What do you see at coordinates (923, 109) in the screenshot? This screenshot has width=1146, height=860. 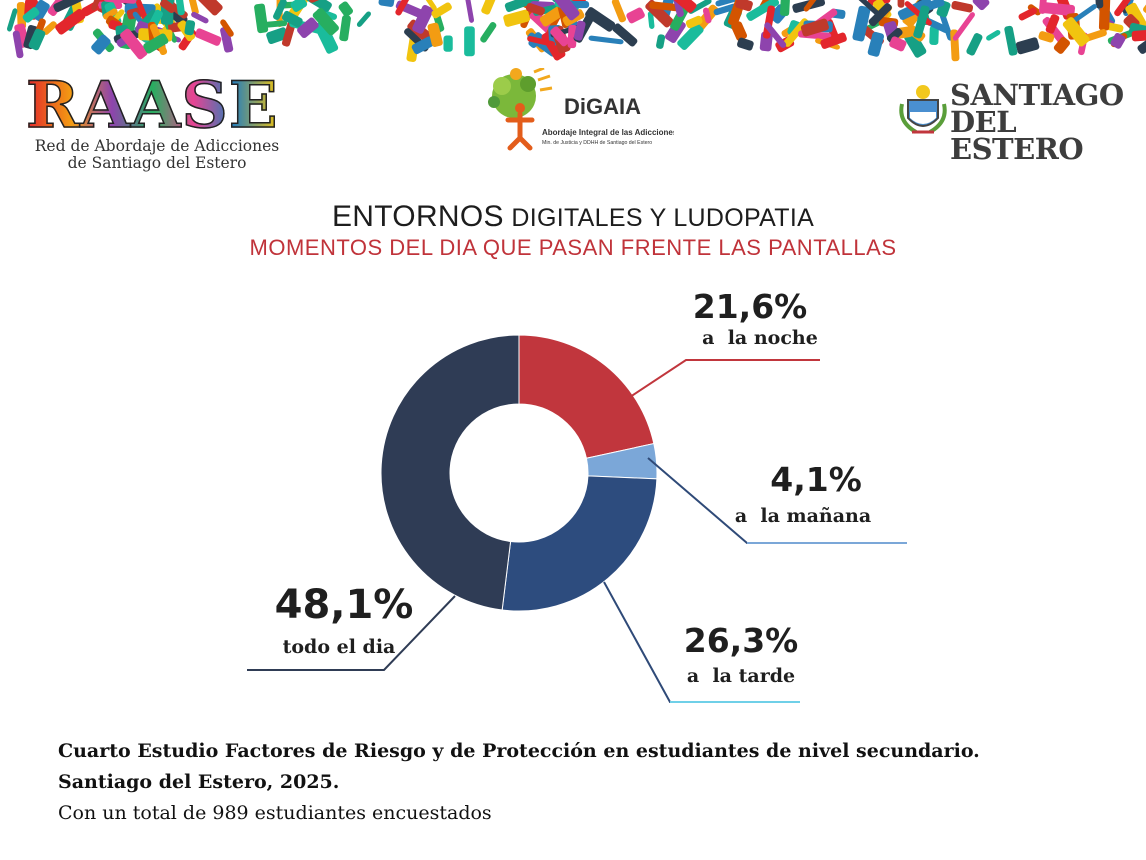 I see `coat-of-arms-icon` at bounding box center [923, 109].